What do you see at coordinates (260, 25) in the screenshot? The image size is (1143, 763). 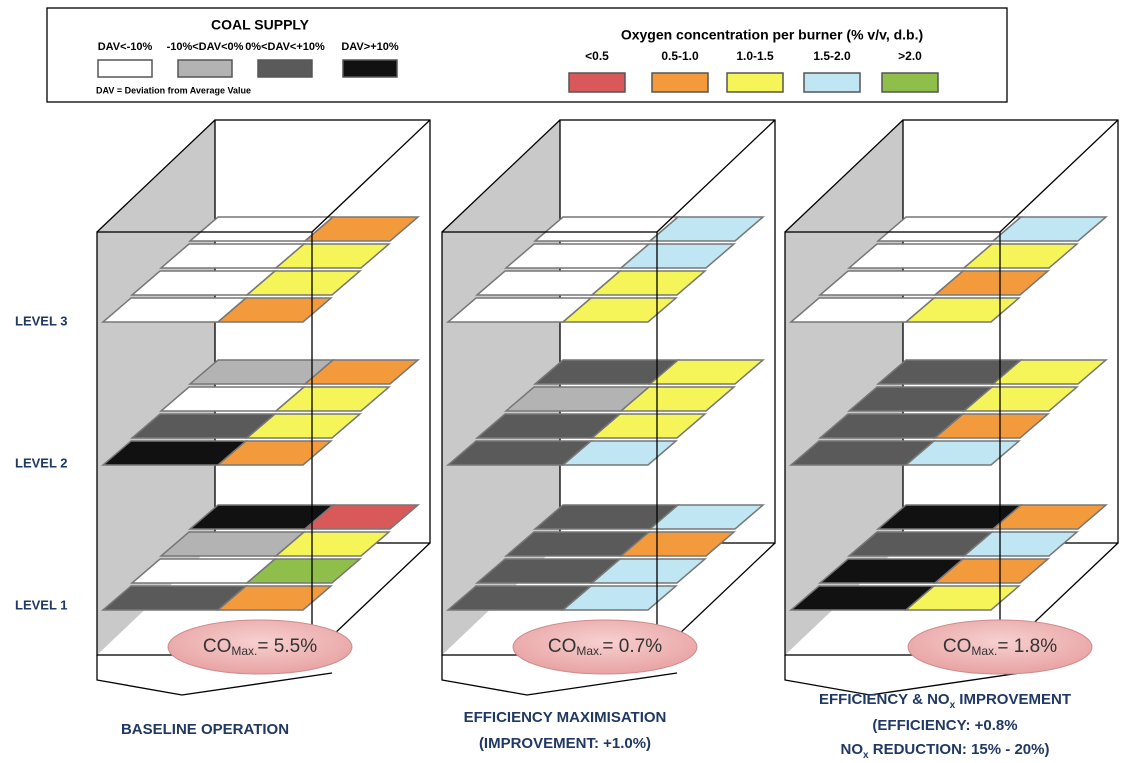 I see `coal-title: COAL SUPPLY` at bounding box center [260, 25].